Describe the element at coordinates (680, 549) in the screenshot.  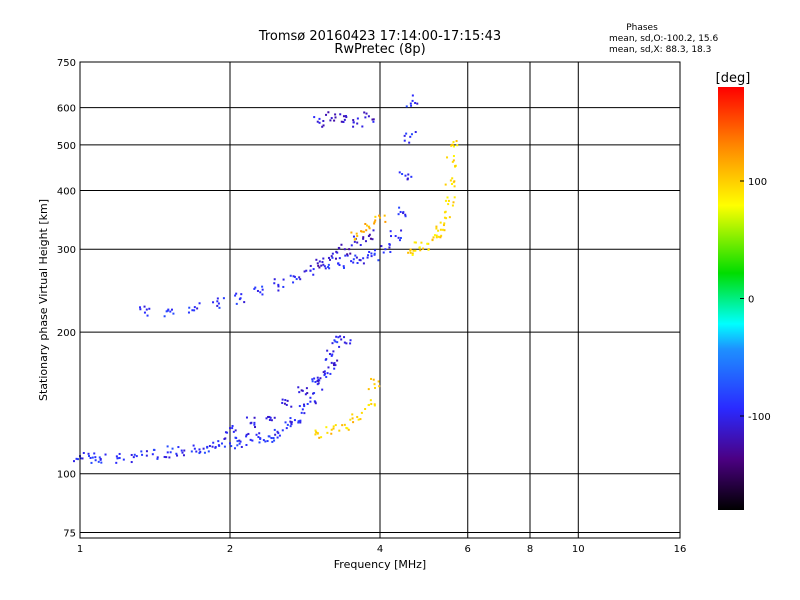
I see `x-tick-label: 16` at that location.